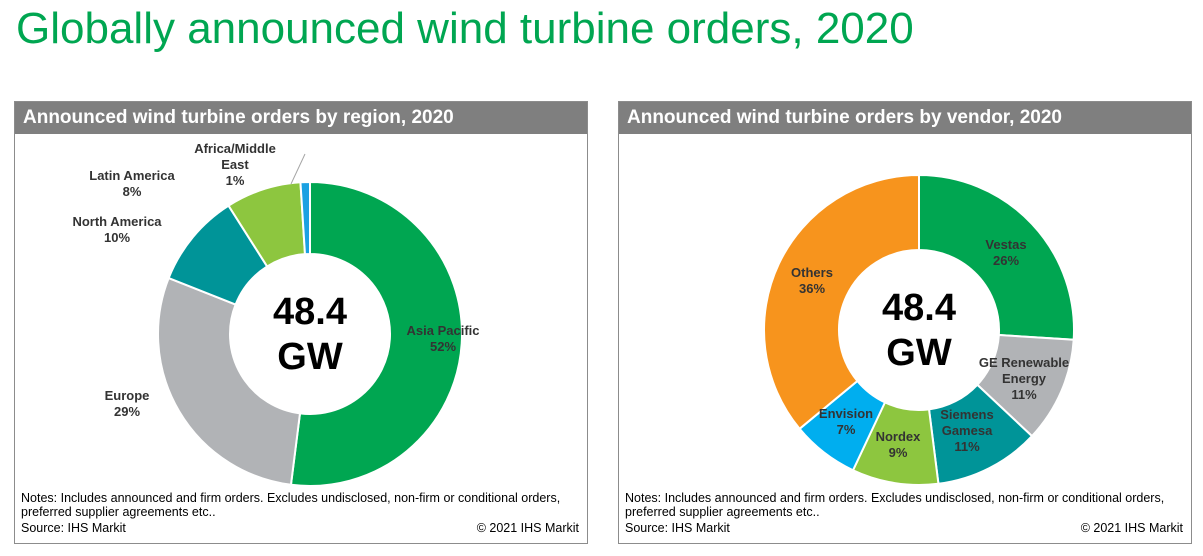 This screenshot has width=1203, height=556. Describe the element at coordinates (841, 302) in the screenshot. I see `slice-others` at that location.